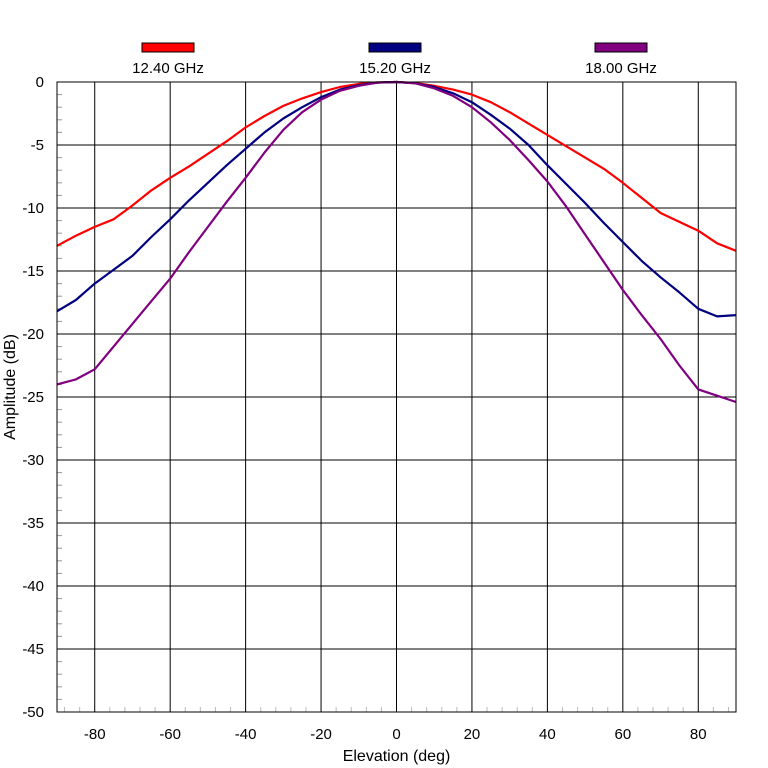 This screenshot has width=768, height=768. Describe the element at coordinates (40, 82) in the screenshot. I see `y-tick-label: 0` at that location.